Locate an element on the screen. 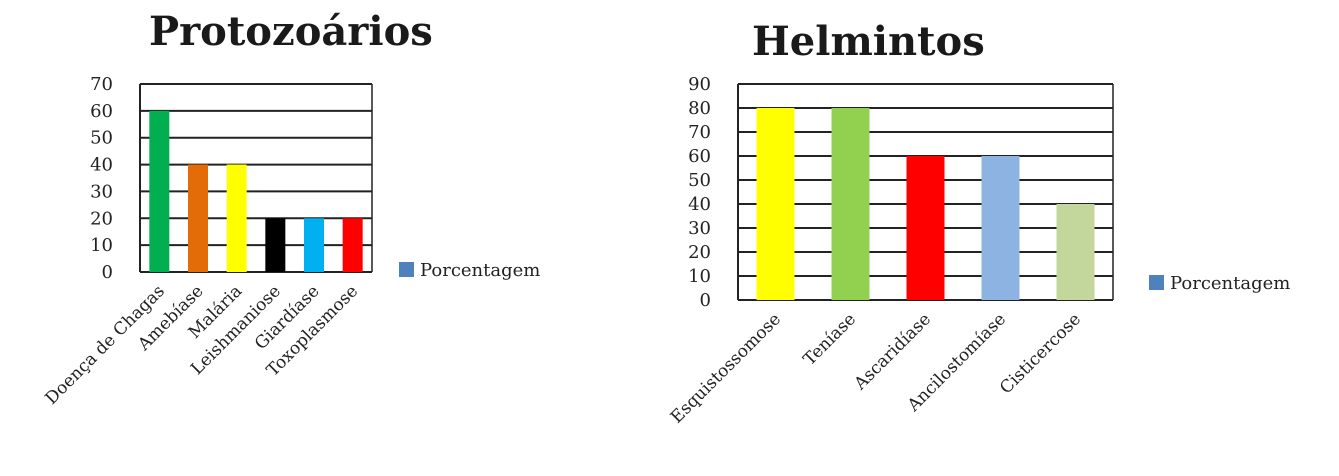 This screenshot has height=476, width=1339. plot-area is located at coordinates (256, 178).